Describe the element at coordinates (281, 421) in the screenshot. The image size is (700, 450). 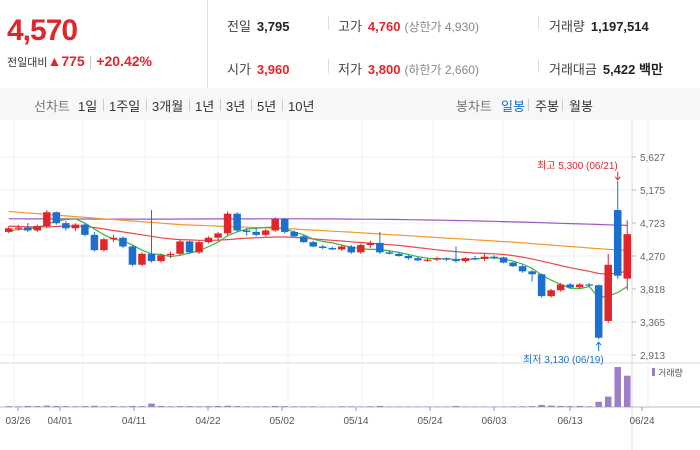
I see `x-tick-label: 05/02` at that location.